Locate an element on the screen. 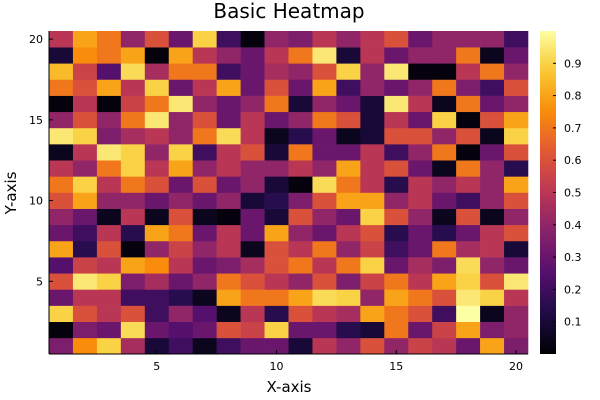  y-tick-label: 5 is located at coordinates (39, 281).